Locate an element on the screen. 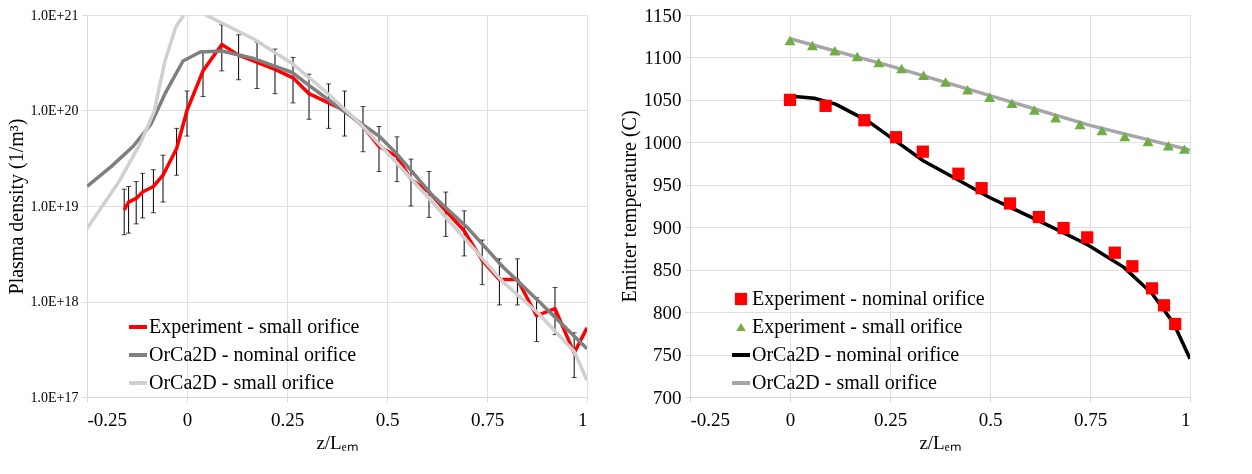 This screenshot has height=474, width=1252. legend-label: Experiment - nominal orifice is located at coordinates (868, 298).